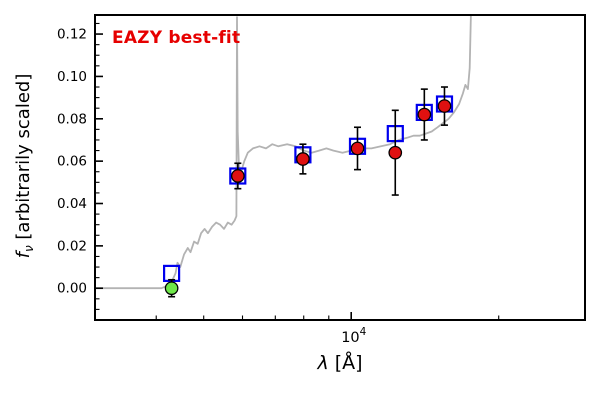 This screenshot has height=400, width=600. Describe the element at coordinates (23, 255) in the screenshot. I see `y-axis-label-symbol: f` at that location.